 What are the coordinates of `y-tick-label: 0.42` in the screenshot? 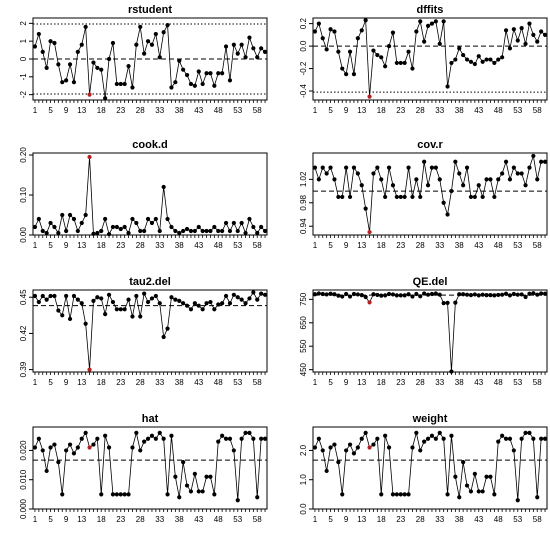 It's located at (23, 333).